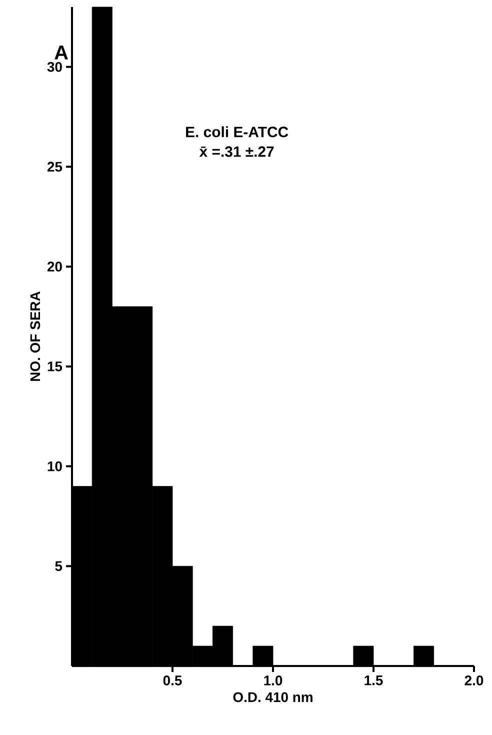 The height and width of the screenshot is (735, 492). Describe the element at coordinates (55, 466) in the screenshot. I see `y-tick-label: 10` at that location.